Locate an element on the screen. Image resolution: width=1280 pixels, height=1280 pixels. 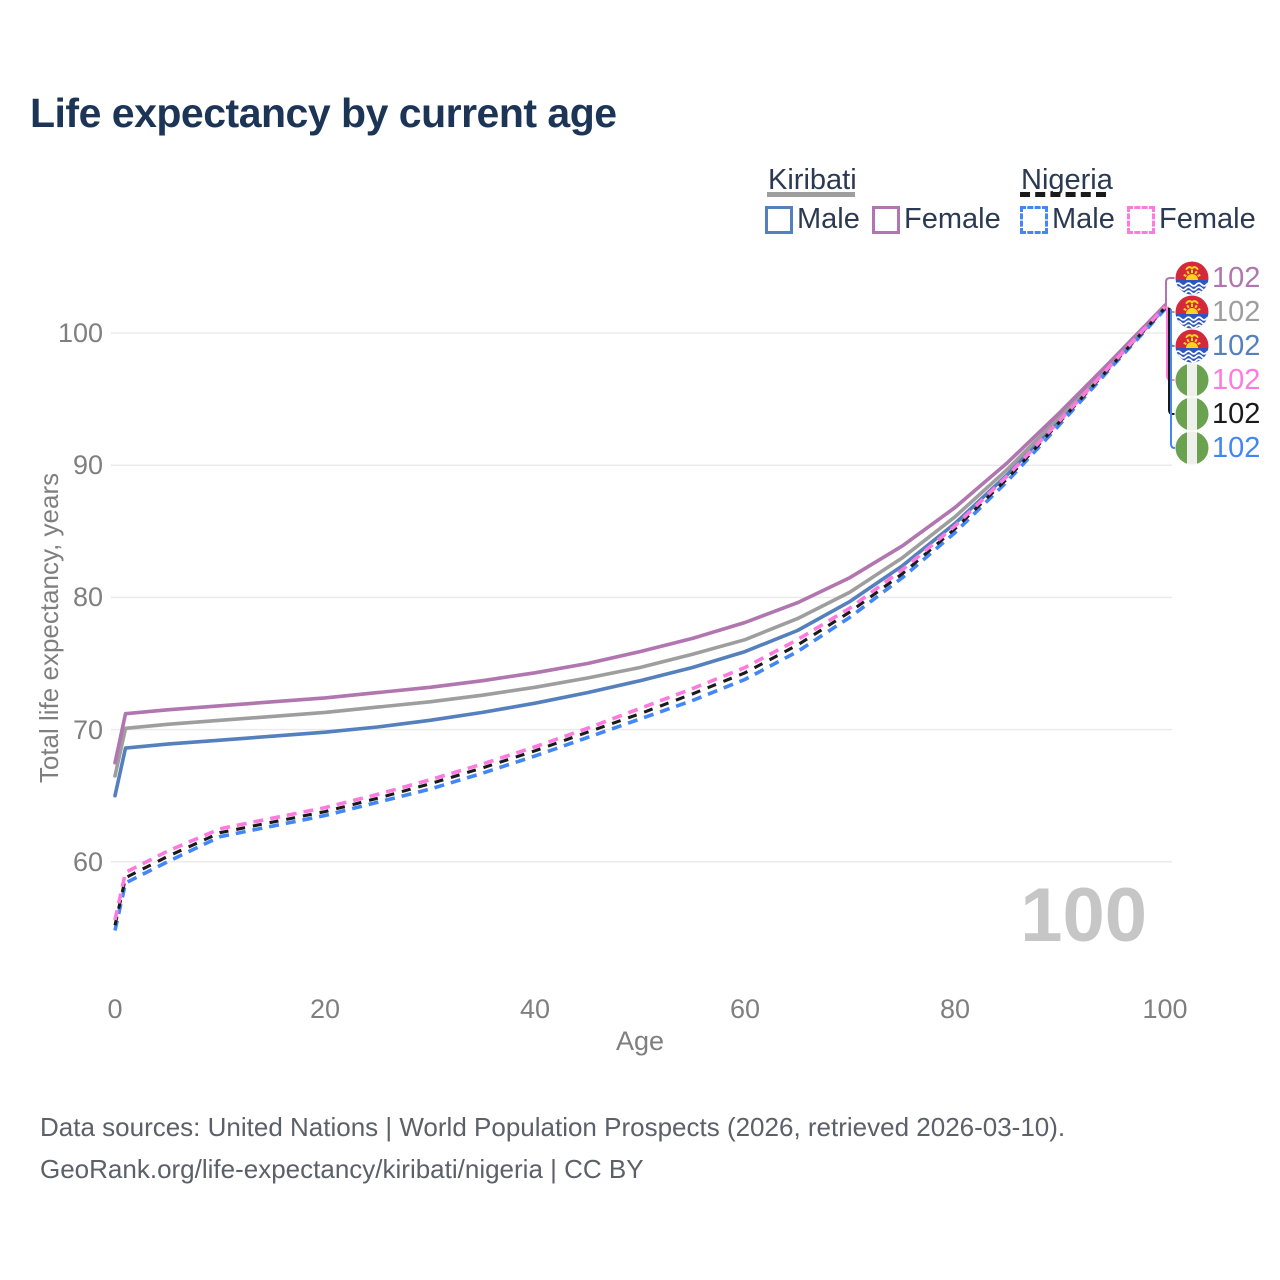
legend-label-kiribati-male: Male is located at coordinates (828, 219).